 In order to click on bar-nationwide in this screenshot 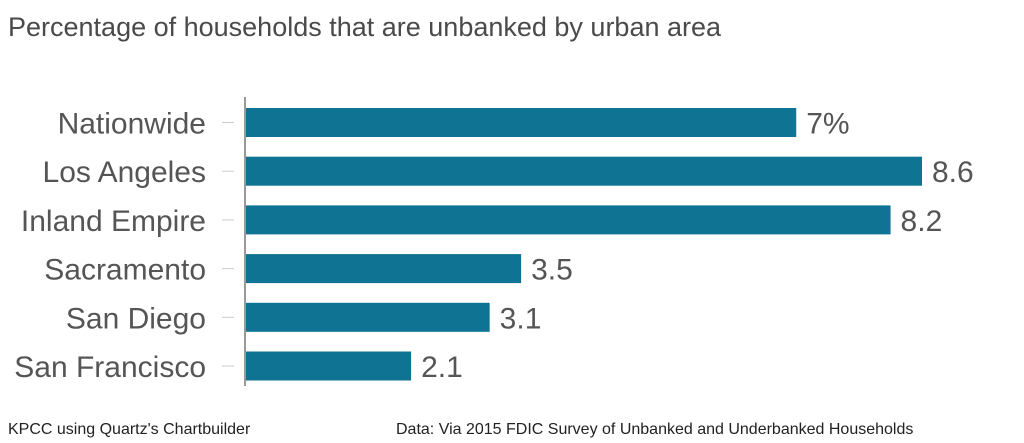, I will do `click(521, 122)`.